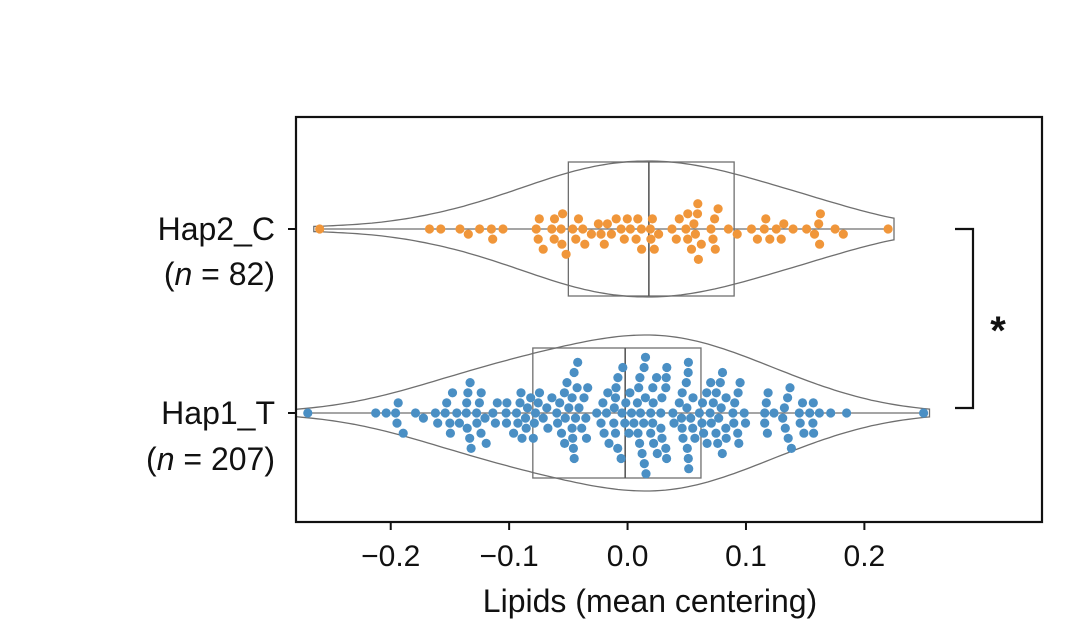 The image size is (1077, 633). I want to click on x-tick-label: 0.1, so click(746, 556).